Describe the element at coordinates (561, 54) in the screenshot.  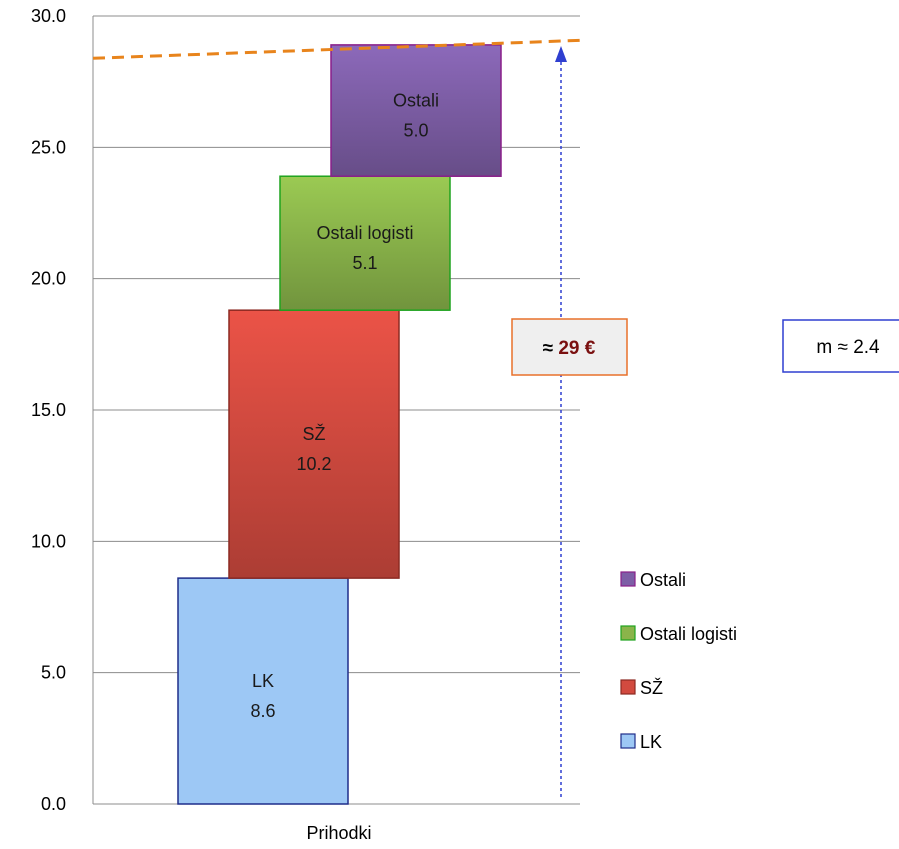
I see `arrow-head-icon` at that location.